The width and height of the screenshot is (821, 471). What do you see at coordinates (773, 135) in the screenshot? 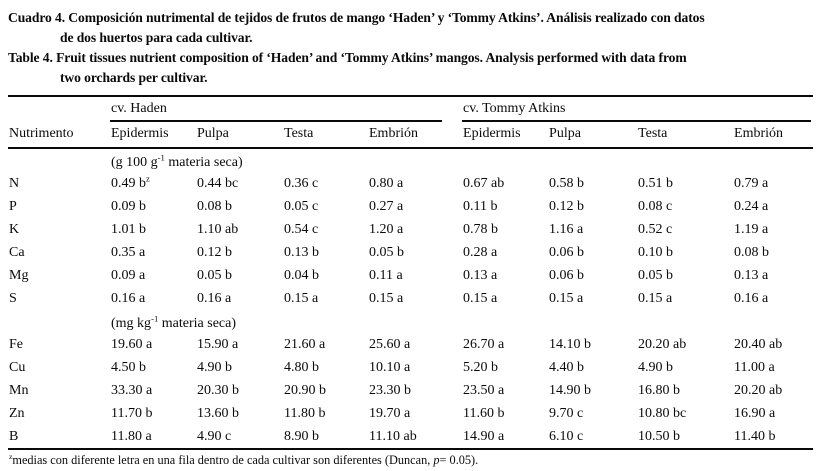
I see `column-header-ta-embrion: Embrión` at bounding box center [773, 135].